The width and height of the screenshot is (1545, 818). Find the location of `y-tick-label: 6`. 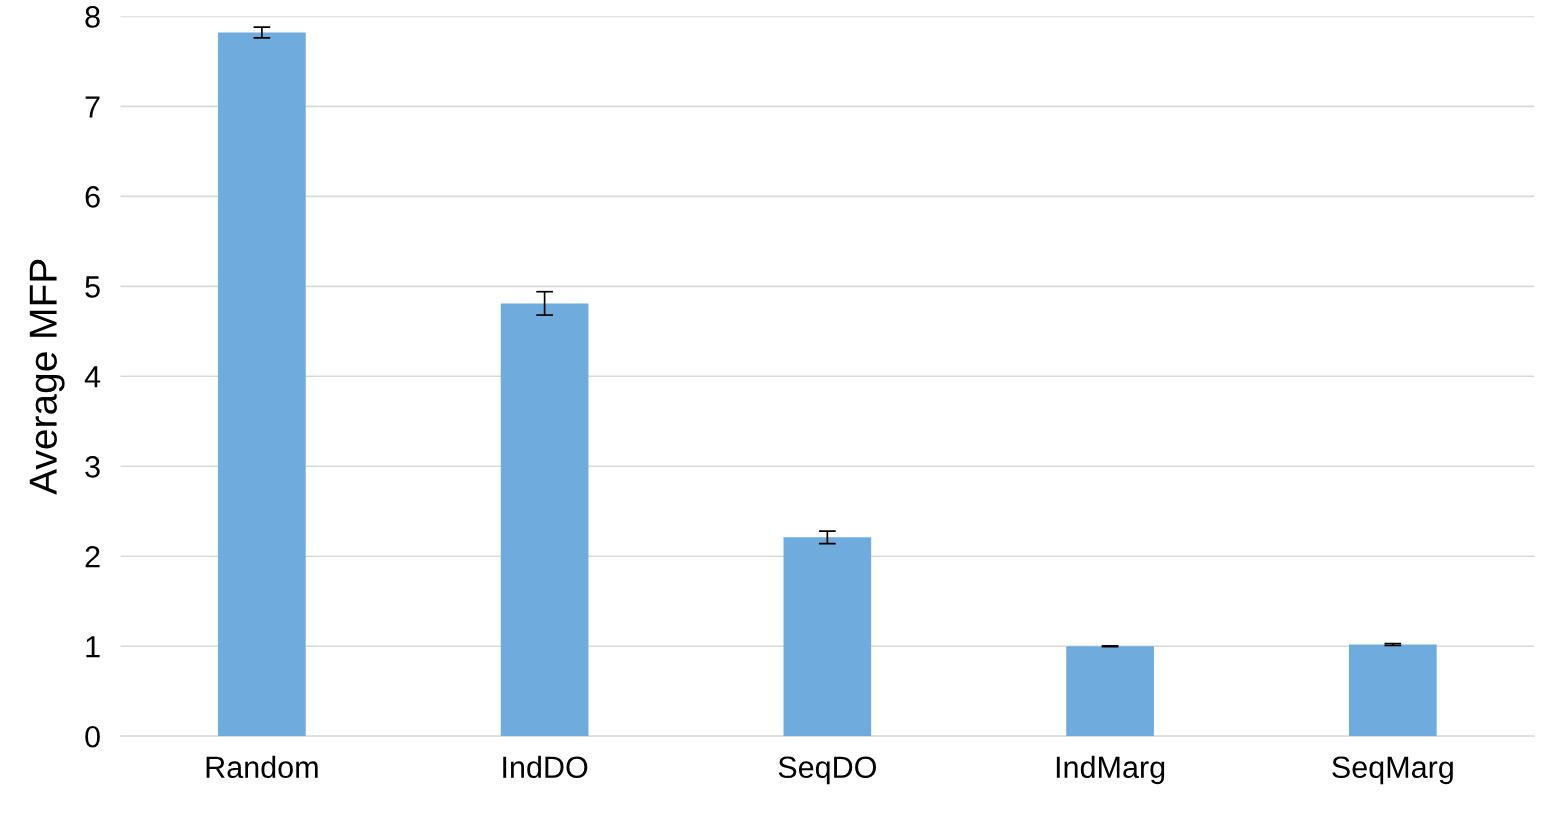

y-tick-label: 6 is located at coordinates (92, 197).